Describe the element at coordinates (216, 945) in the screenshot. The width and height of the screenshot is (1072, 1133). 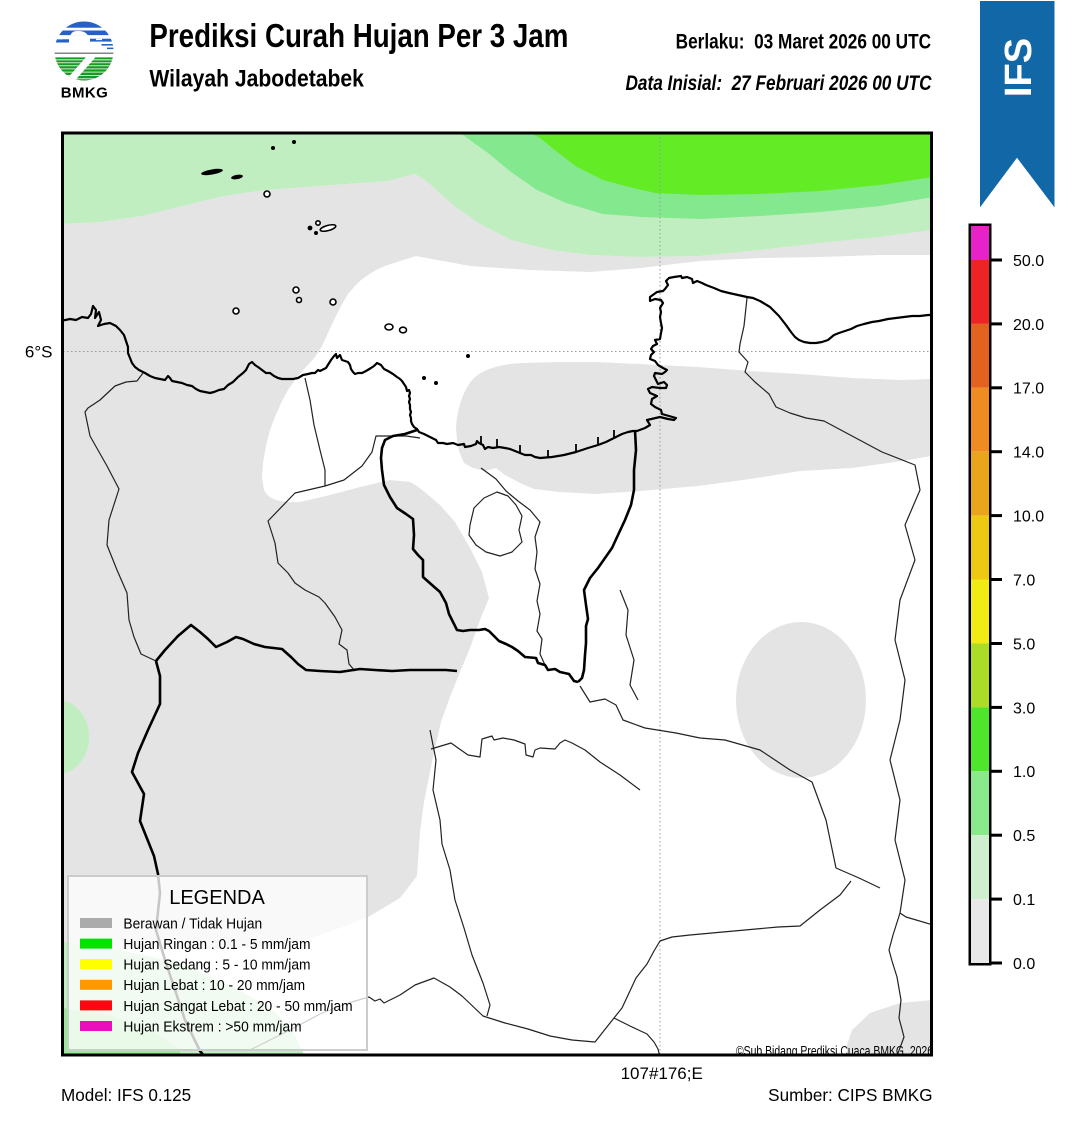
I see `svg-text: Hujan Ringan : 0.1 - 5 mm/jam` at that location.